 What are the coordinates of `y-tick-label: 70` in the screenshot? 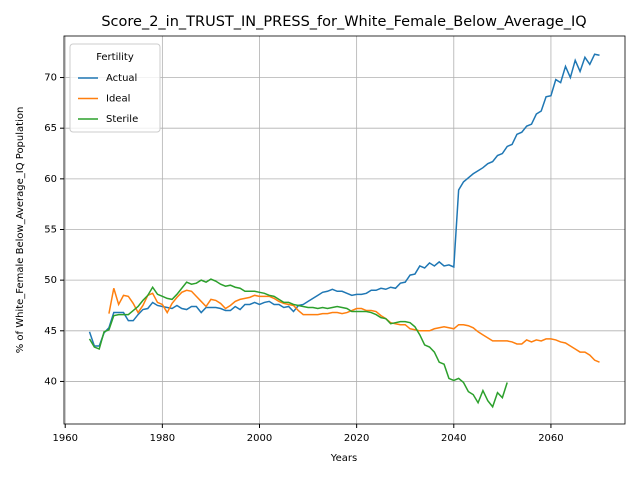 It's located at (50, 78).